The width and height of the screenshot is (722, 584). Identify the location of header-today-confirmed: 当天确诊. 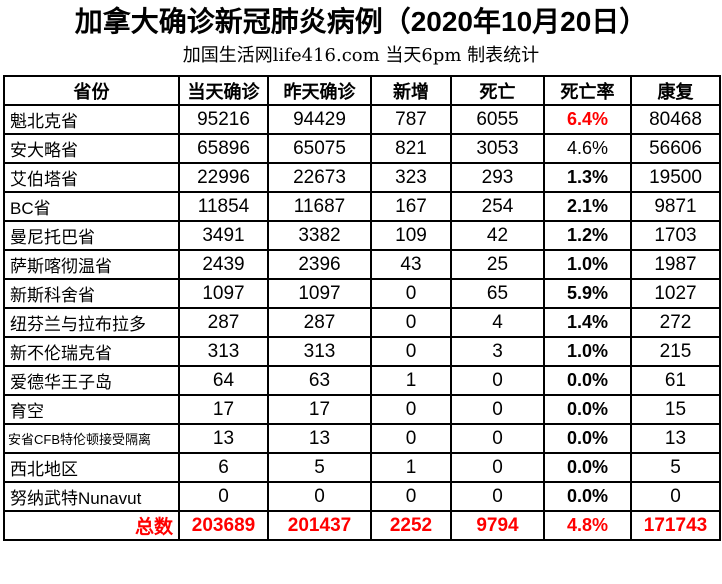
(223, 90).